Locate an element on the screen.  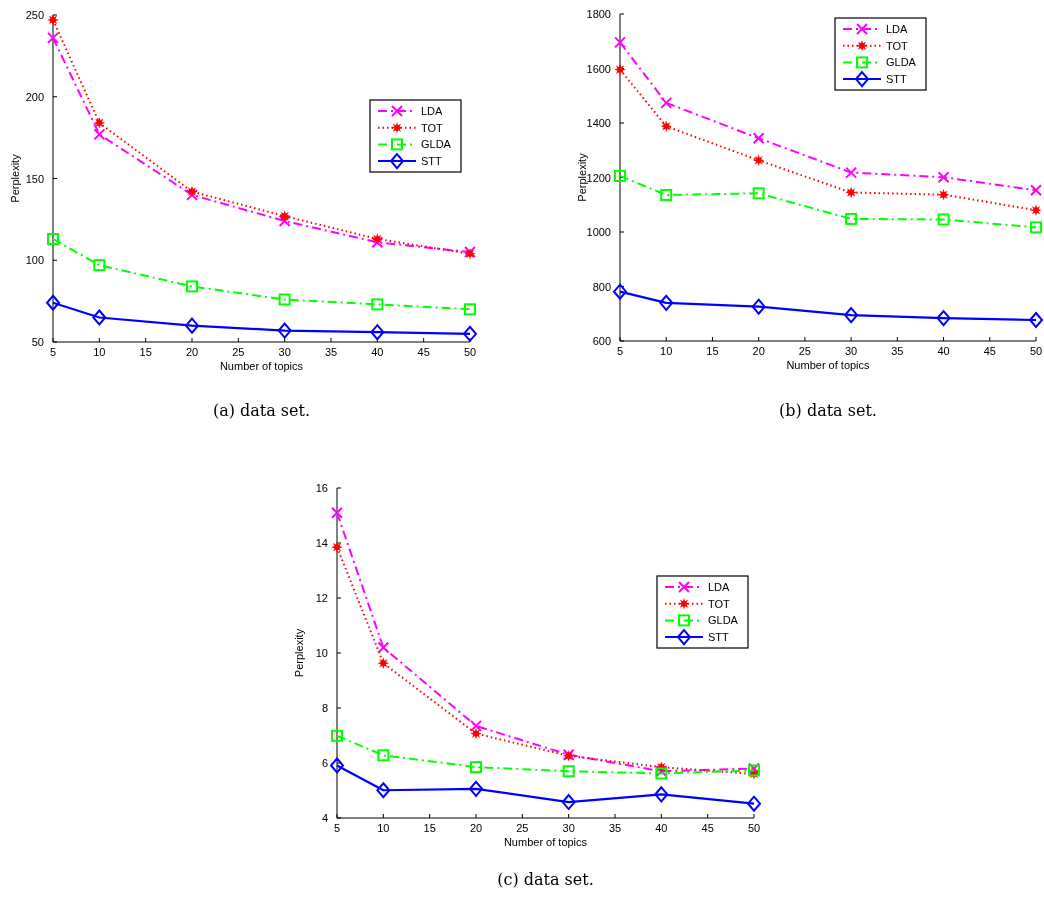
y-tick-label: 250 is located at coordinates (34, 15).